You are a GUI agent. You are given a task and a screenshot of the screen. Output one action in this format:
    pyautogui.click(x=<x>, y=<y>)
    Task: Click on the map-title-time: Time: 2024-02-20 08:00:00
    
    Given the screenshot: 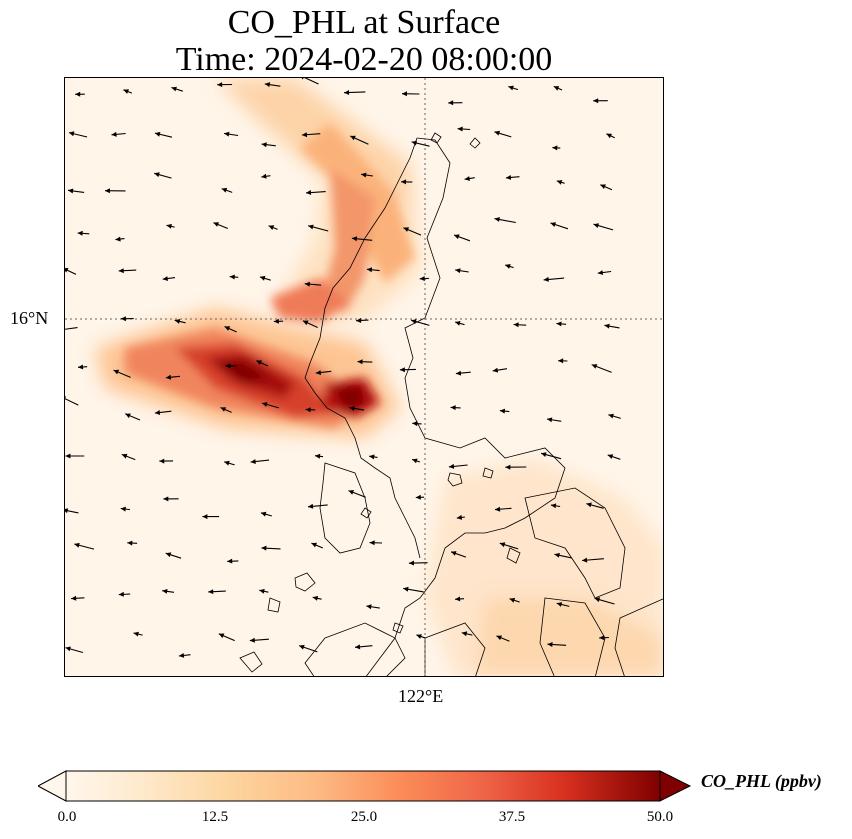 What is the action you would take?
    pyautogui.click(x=364, y=59)
    